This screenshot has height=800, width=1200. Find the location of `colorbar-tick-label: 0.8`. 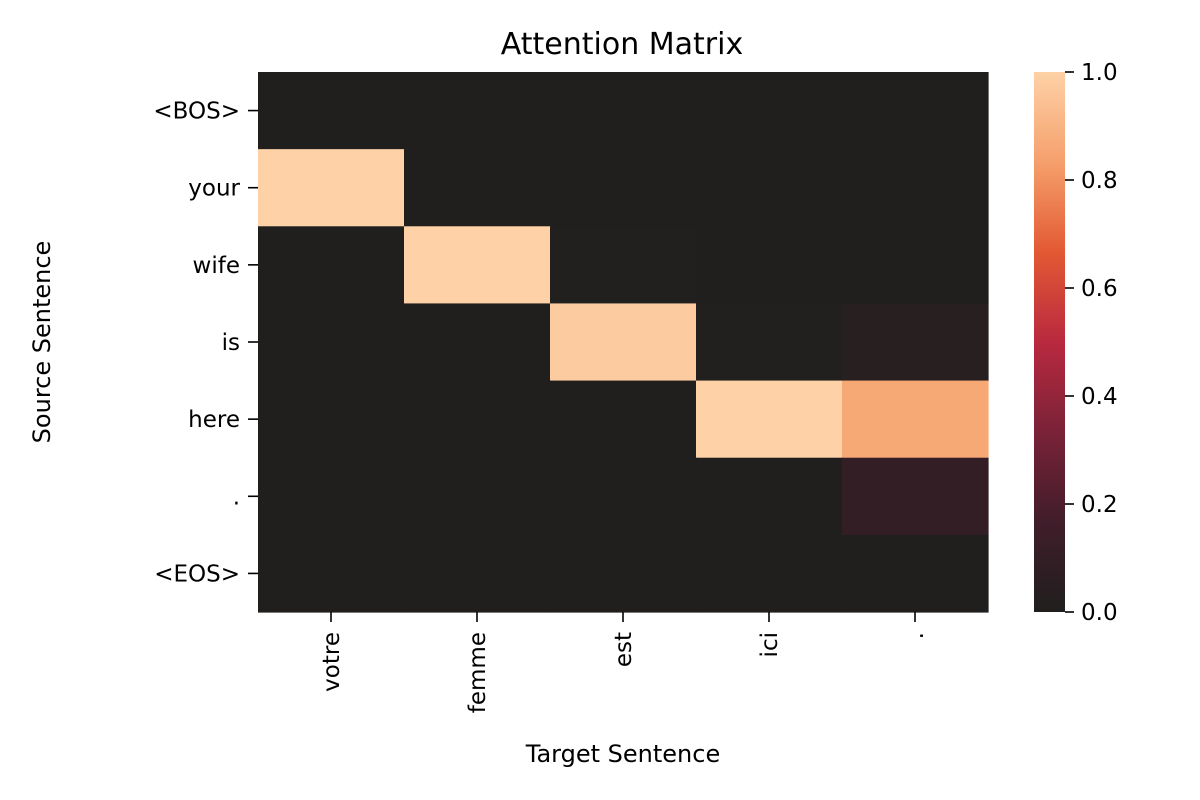

colorbar-tick-label: 0.8 is located at coordinates (1099, 181).